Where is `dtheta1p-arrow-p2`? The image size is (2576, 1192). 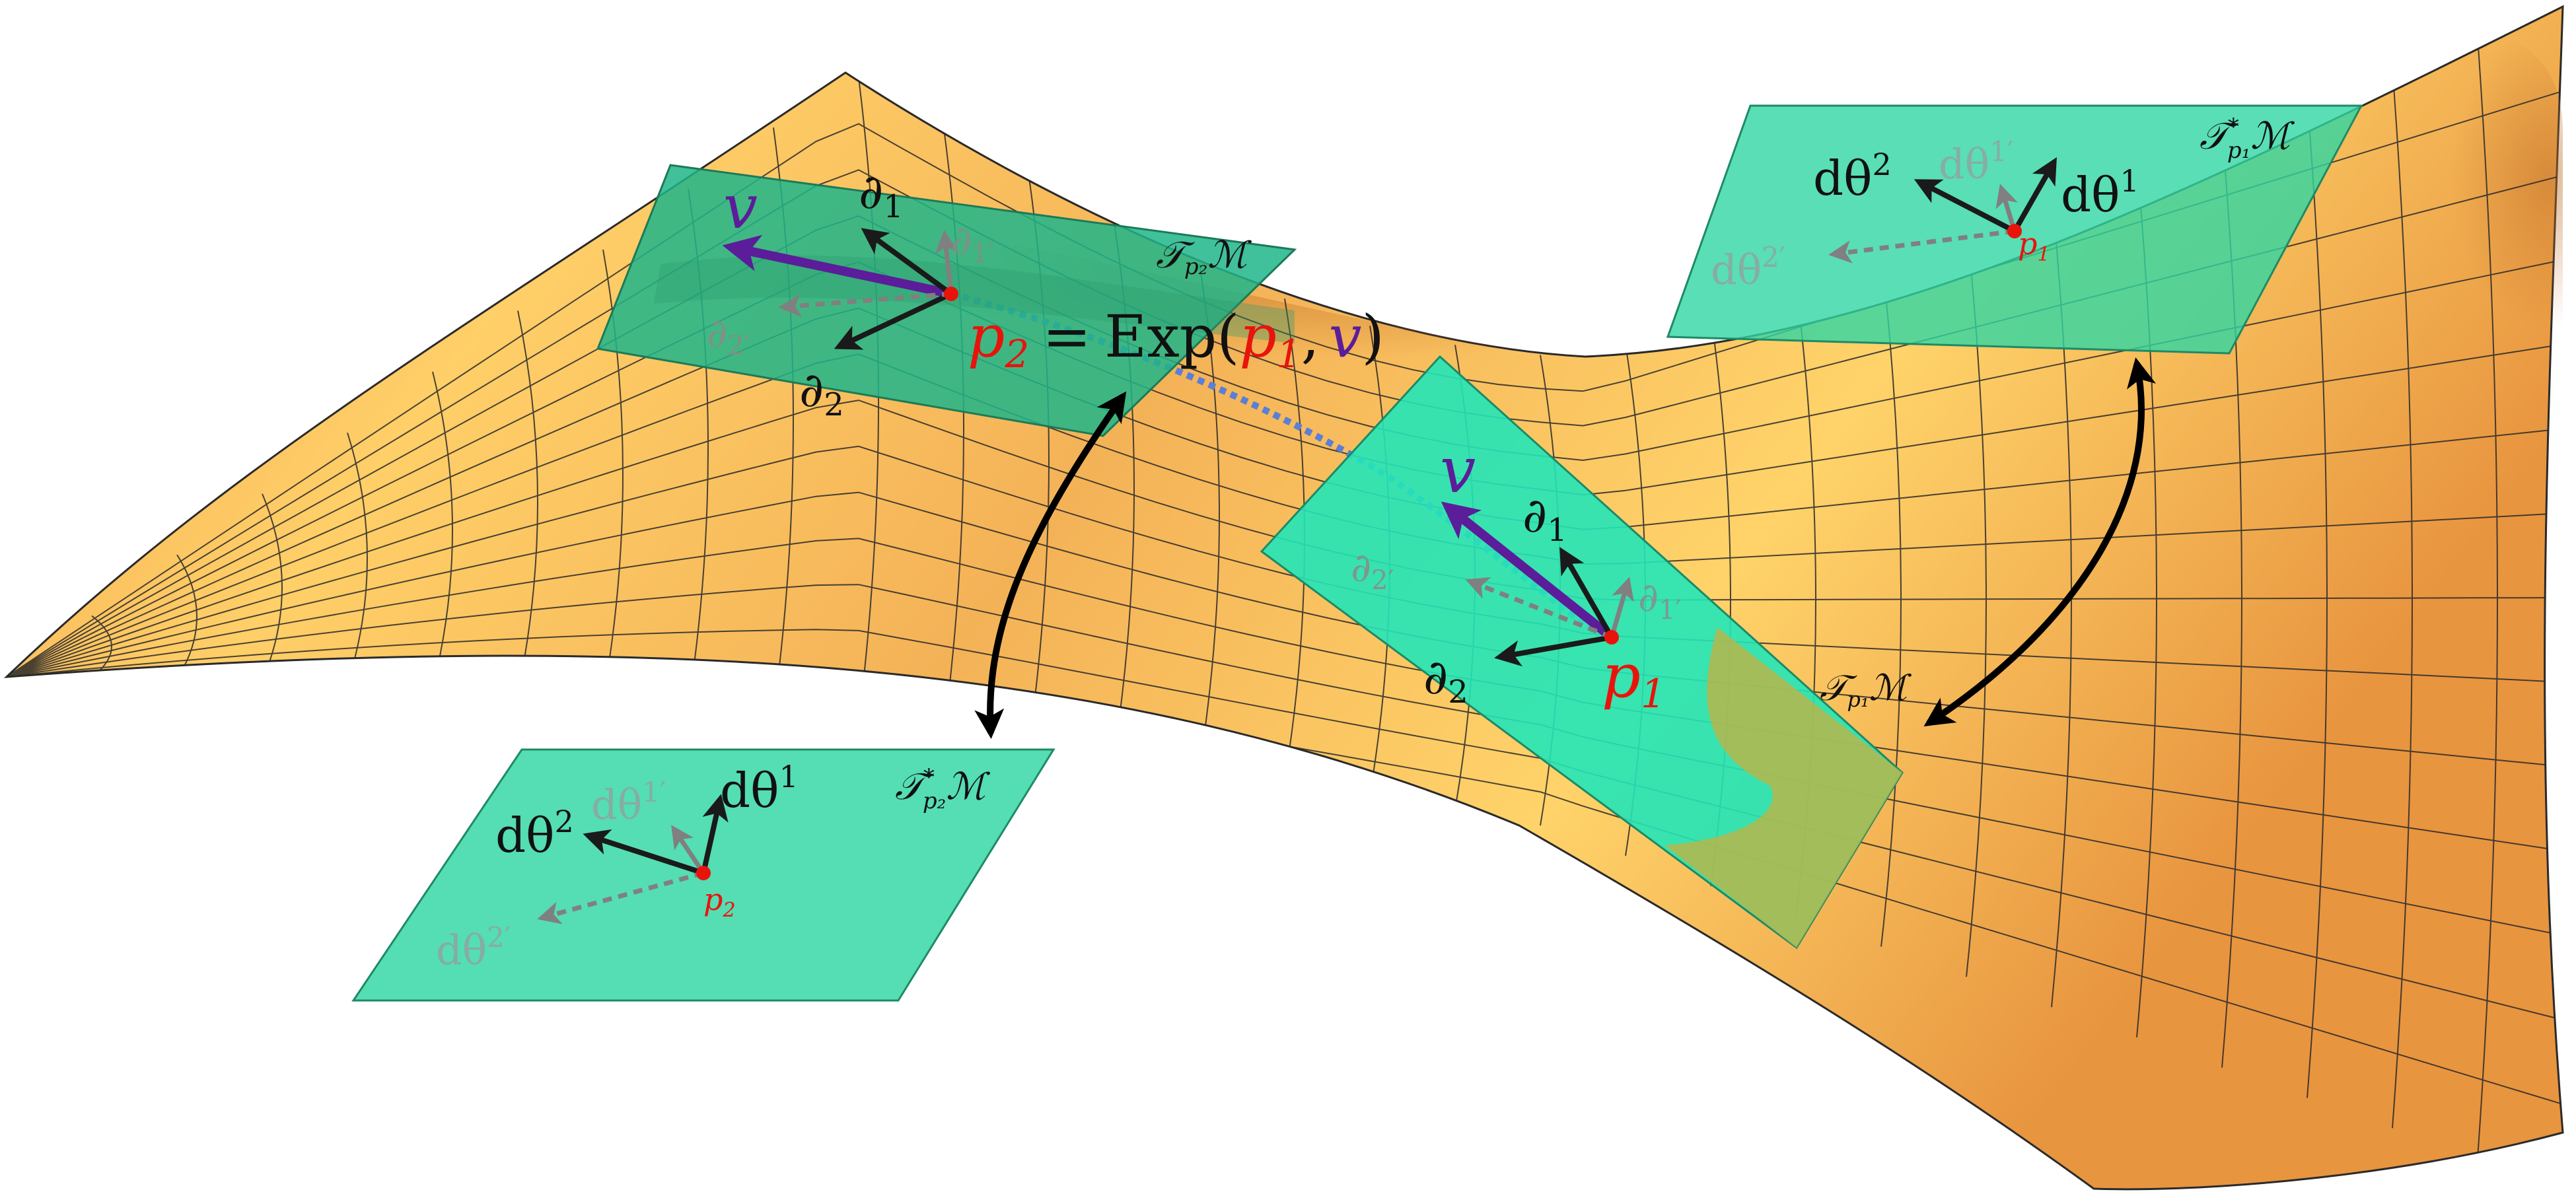 dtheta1p-arrow-p2 is located at coordinates (688, 849).